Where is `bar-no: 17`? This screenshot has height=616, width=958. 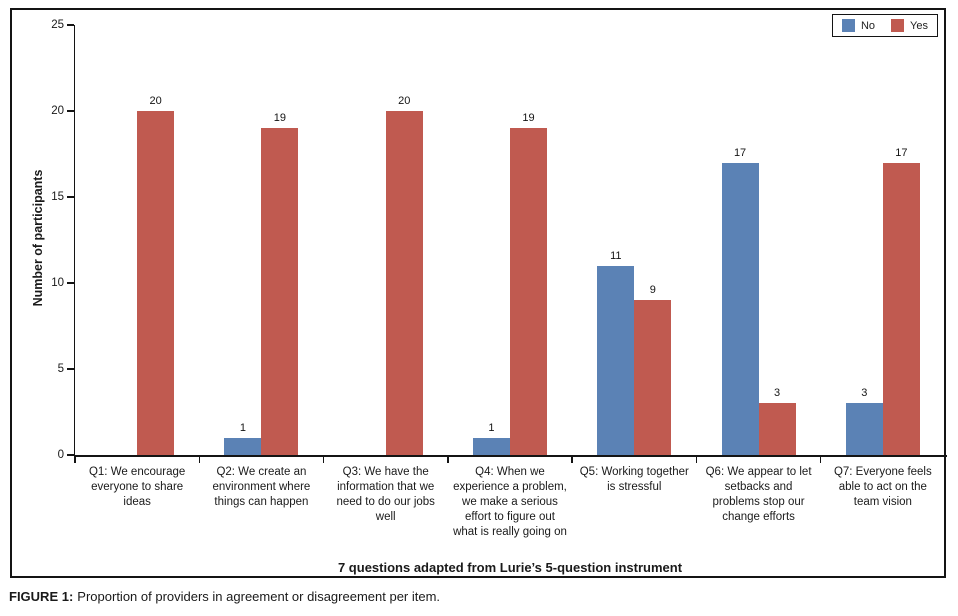 bar-no: 17 is located at coordinates (740, 301).